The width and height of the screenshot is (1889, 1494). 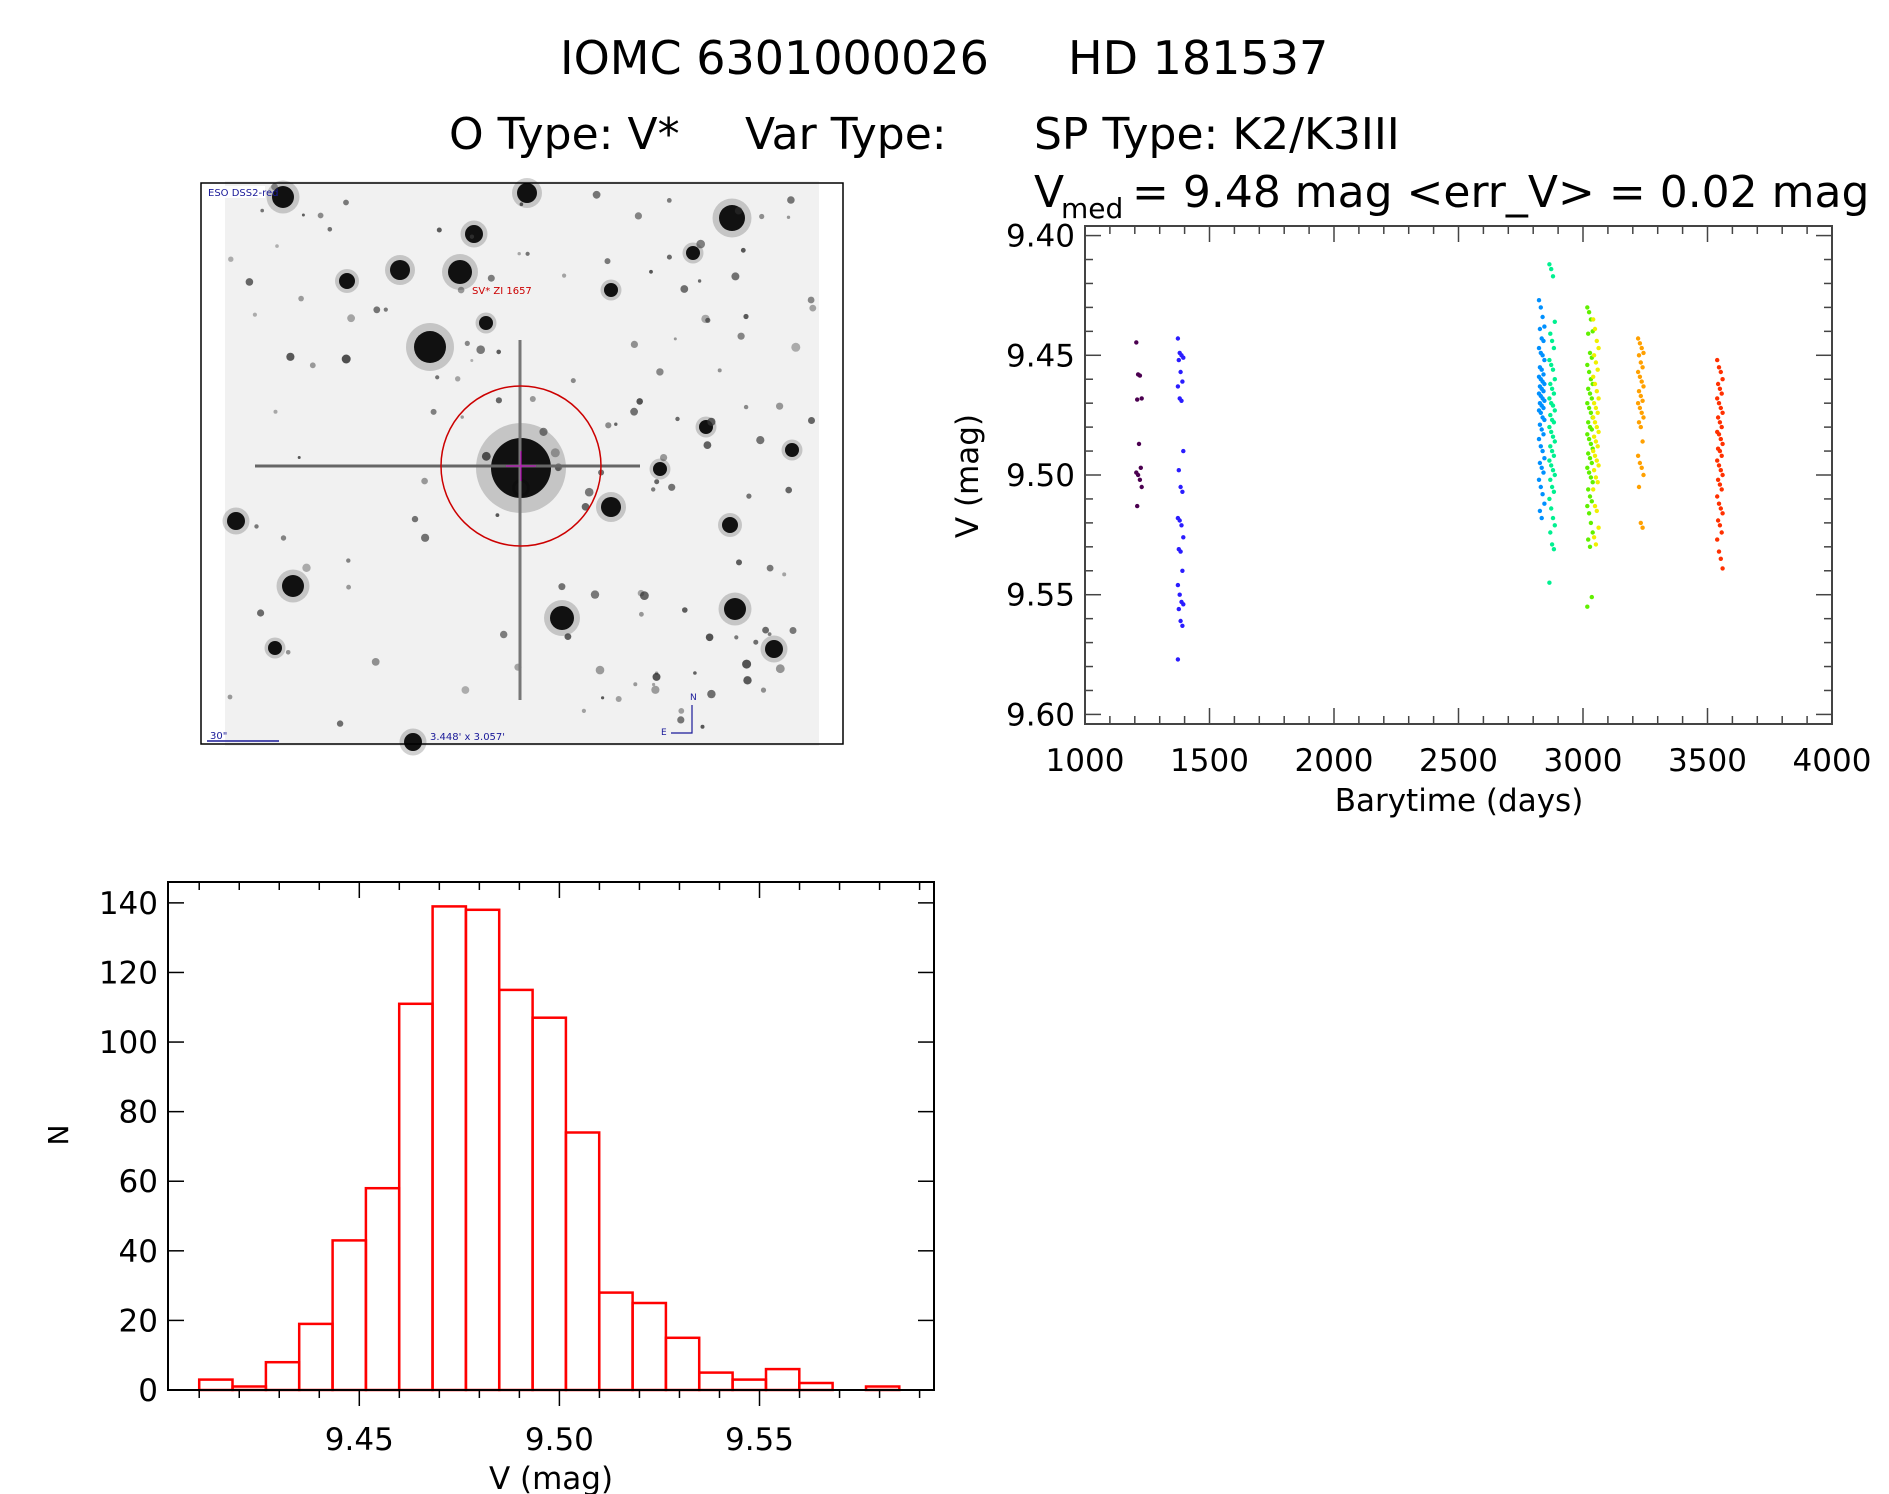 What do you see at coordinates (1040, 237) in the screenshot?
I see `y-tick-label: 9.40` at bounding box center [1040, 237].